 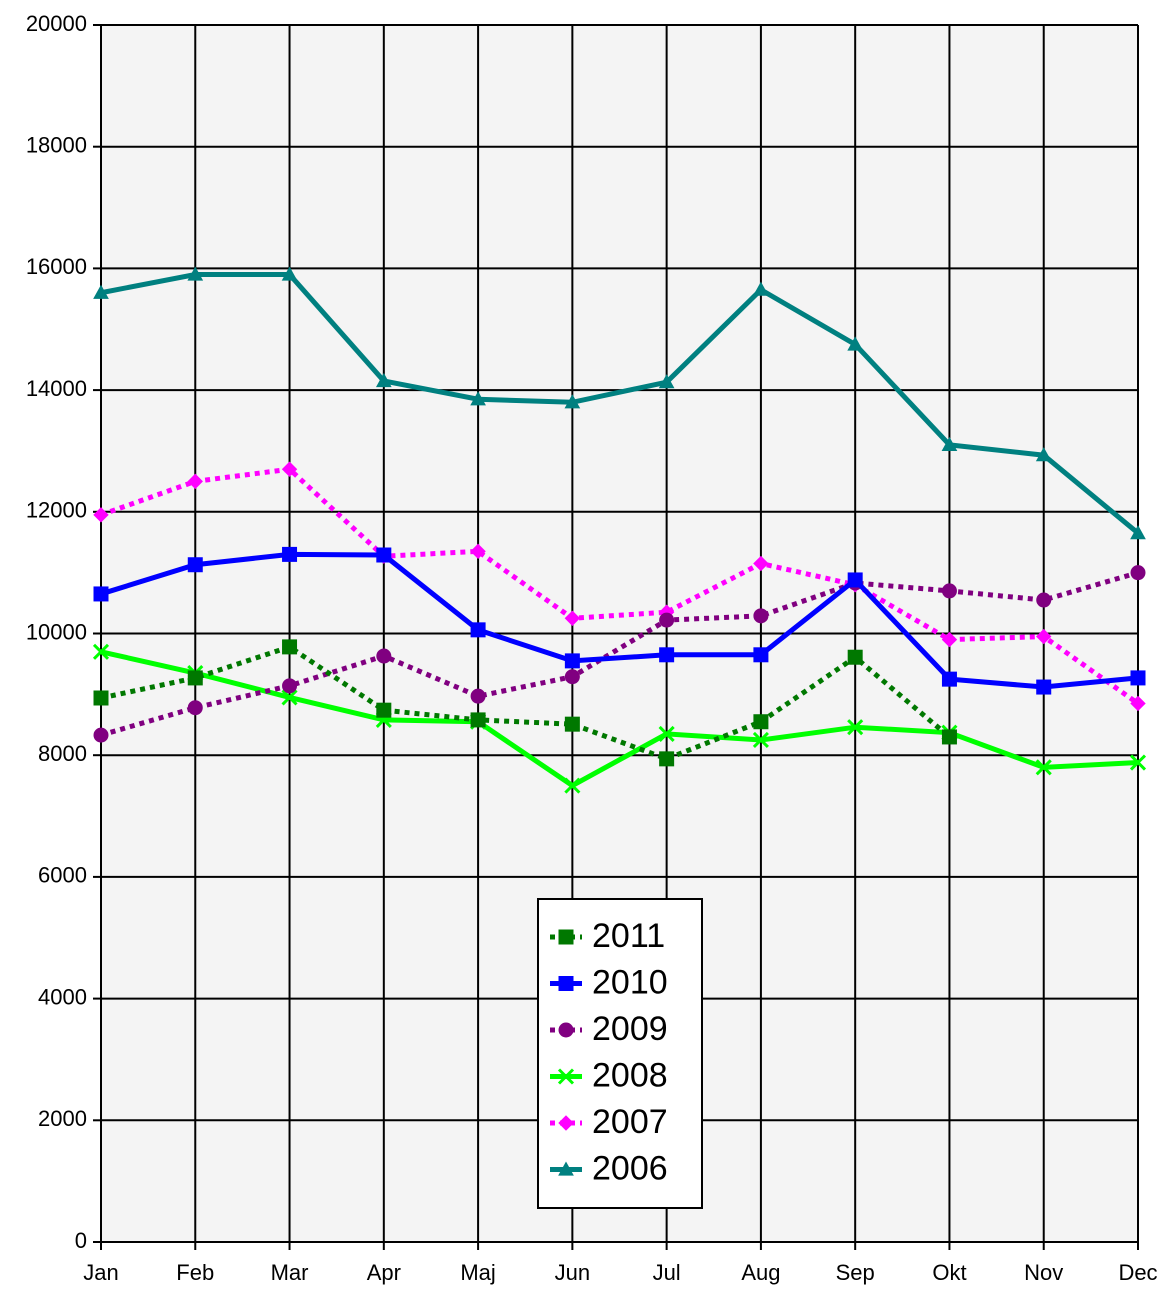 I want to click on legend, so click(x=620, y=1053).